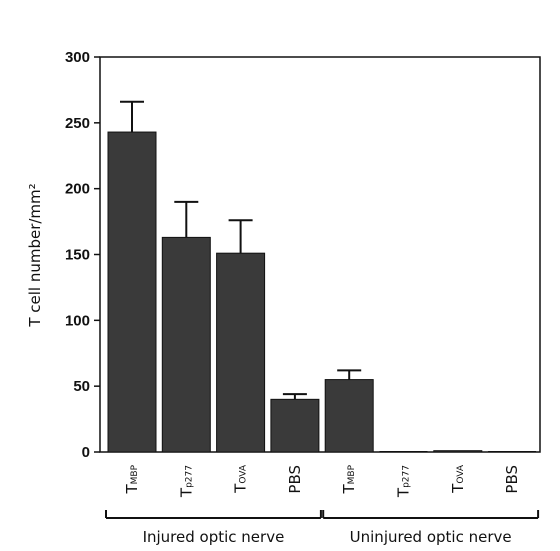 This screenshot has width=560, height=551. I want to click on y-tick-label: 300, so click(77, 57).